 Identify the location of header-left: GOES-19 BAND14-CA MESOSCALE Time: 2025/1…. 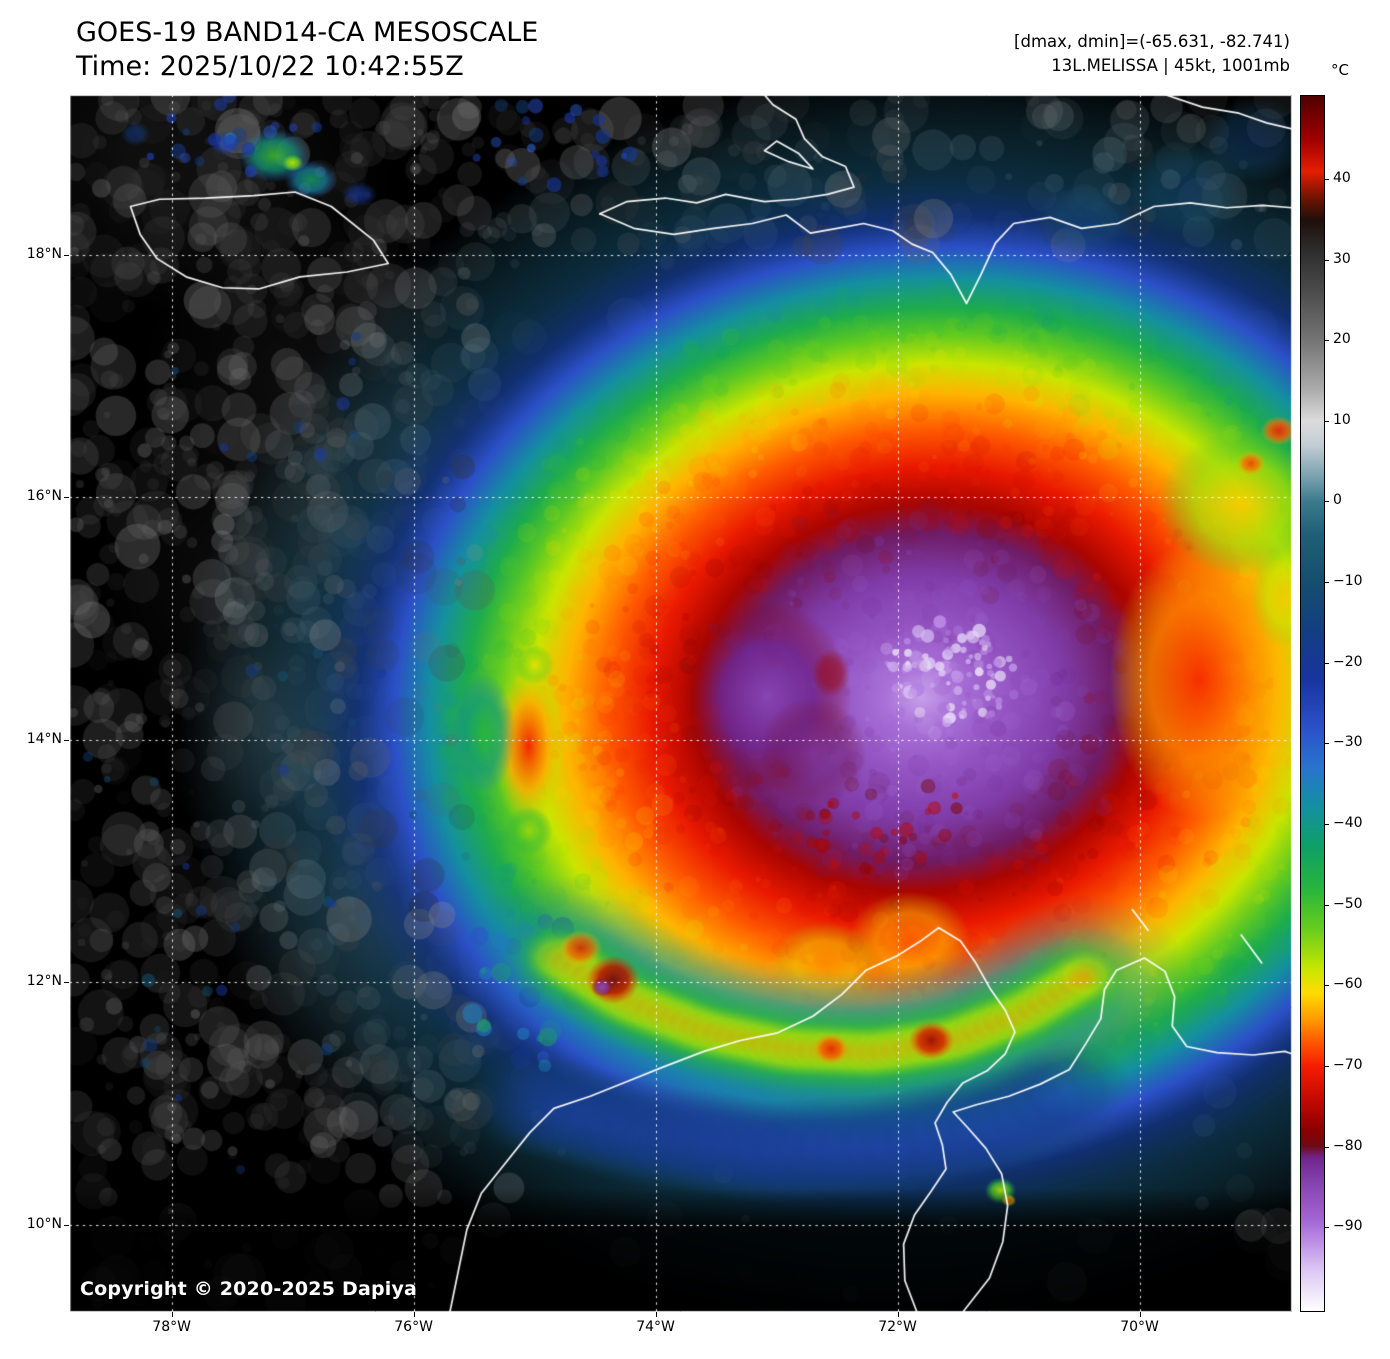
(307, 50).